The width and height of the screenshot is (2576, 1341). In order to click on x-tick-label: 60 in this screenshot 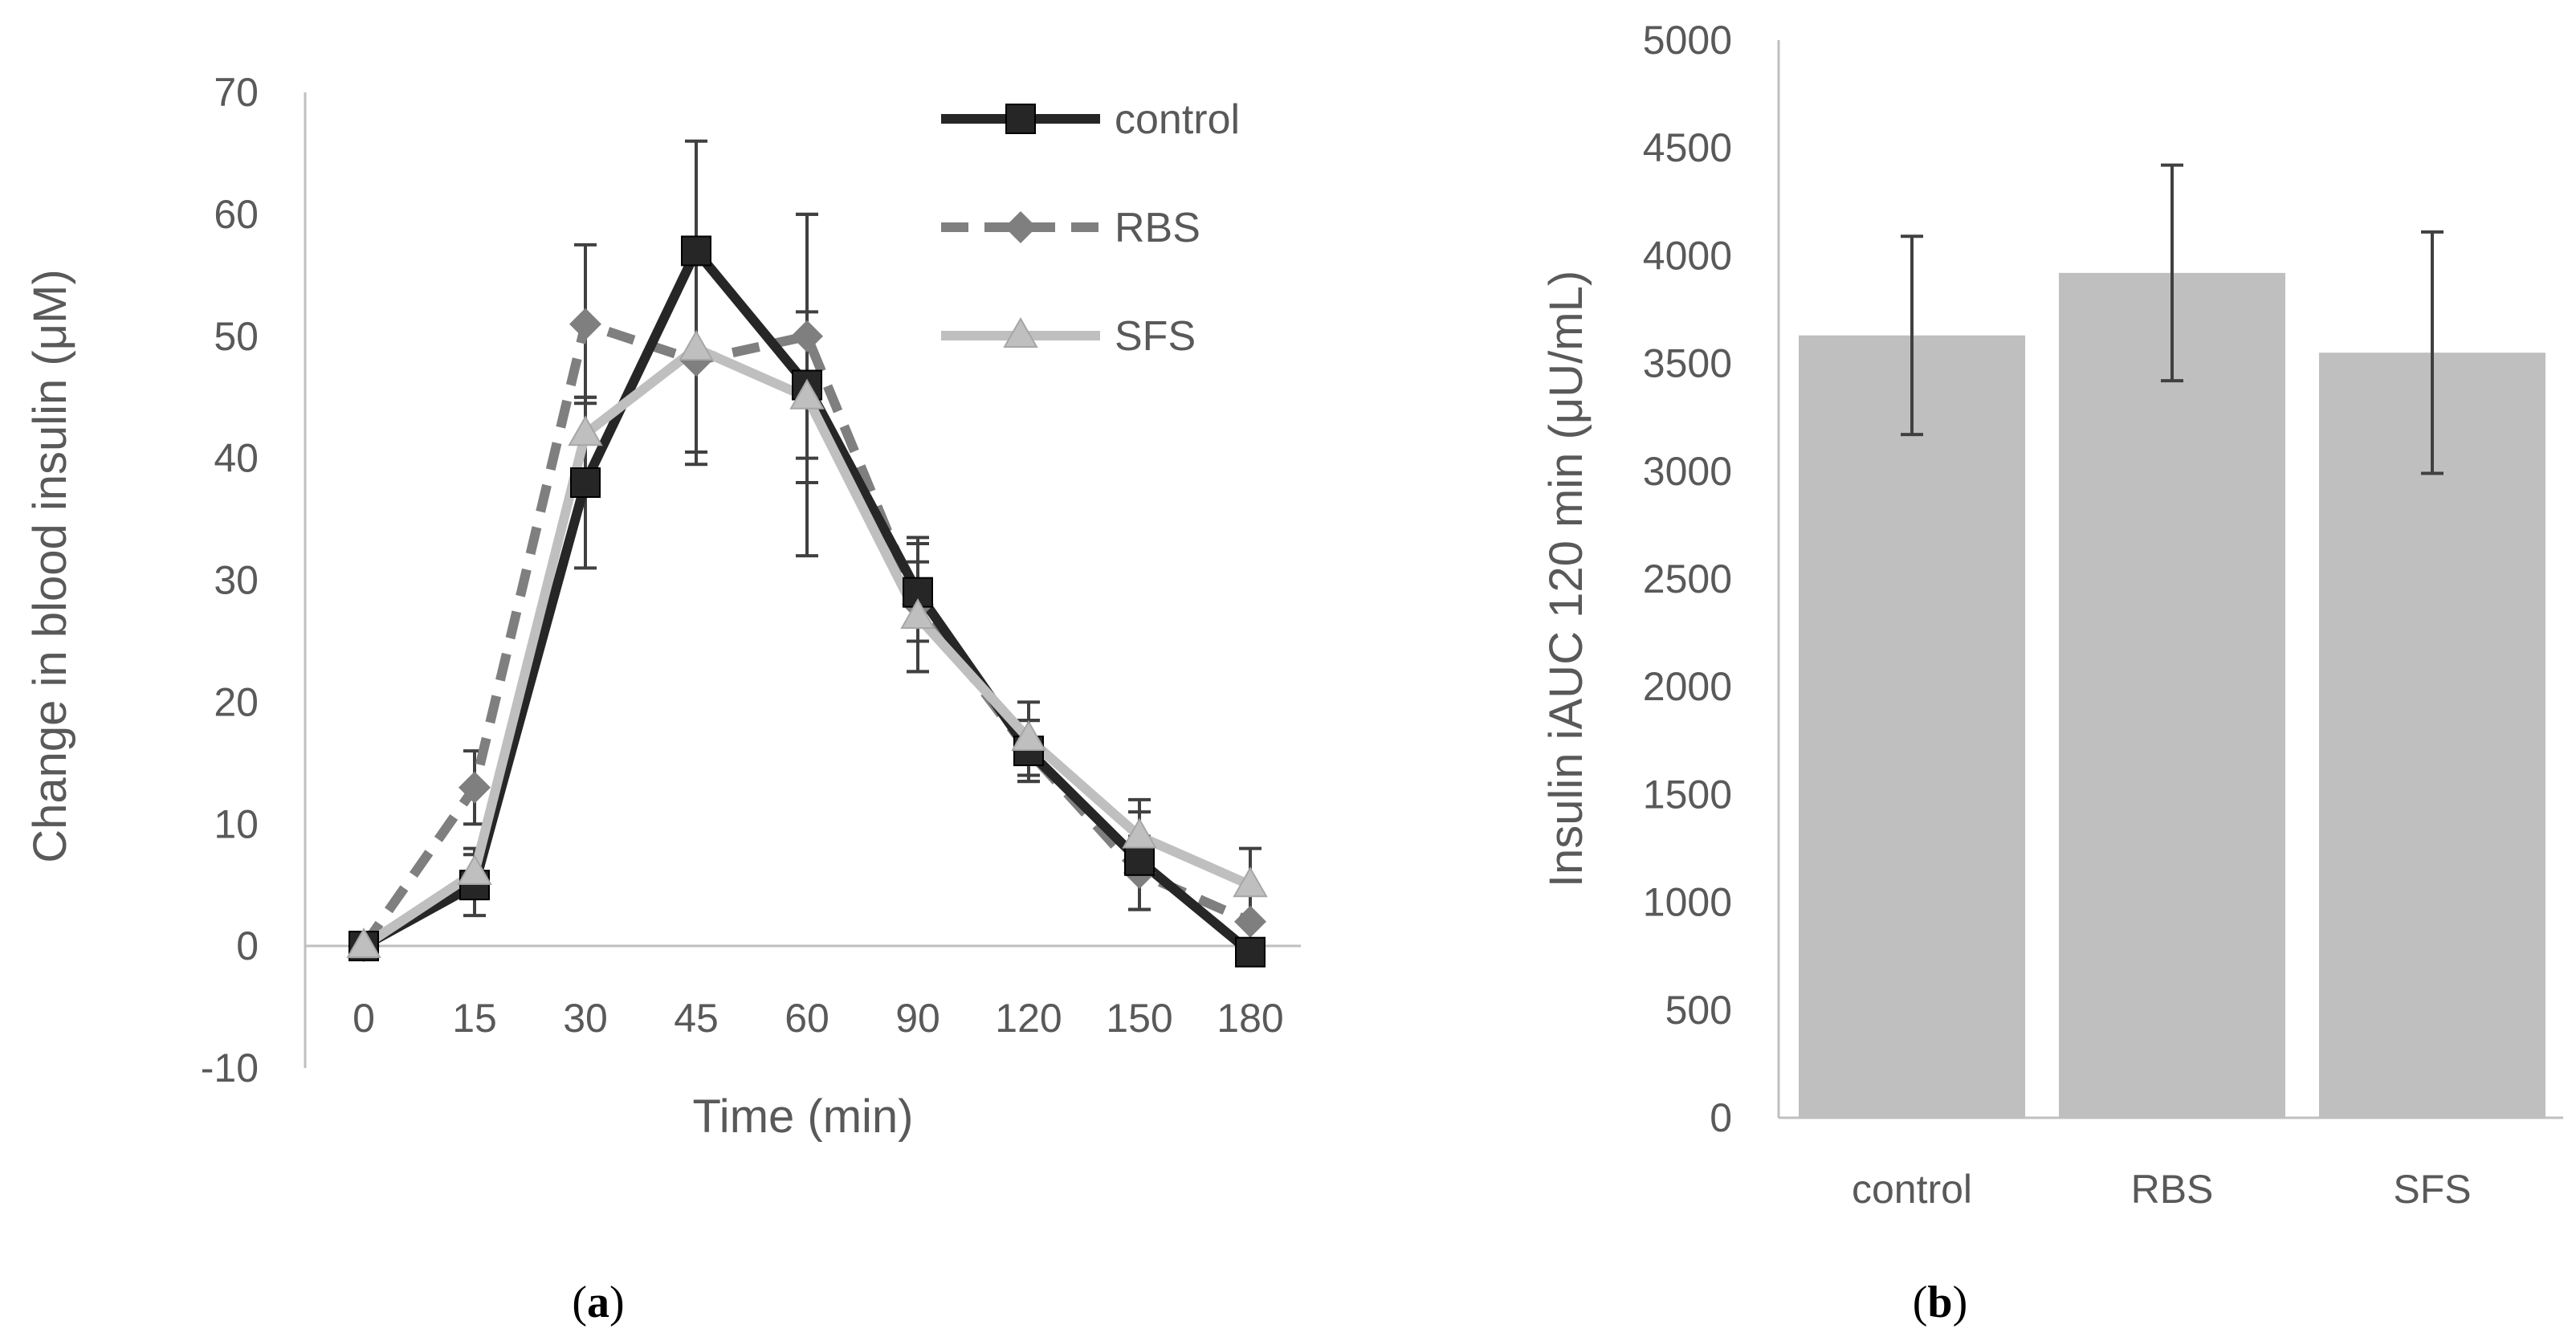, I will do `click(807, 1018)`.